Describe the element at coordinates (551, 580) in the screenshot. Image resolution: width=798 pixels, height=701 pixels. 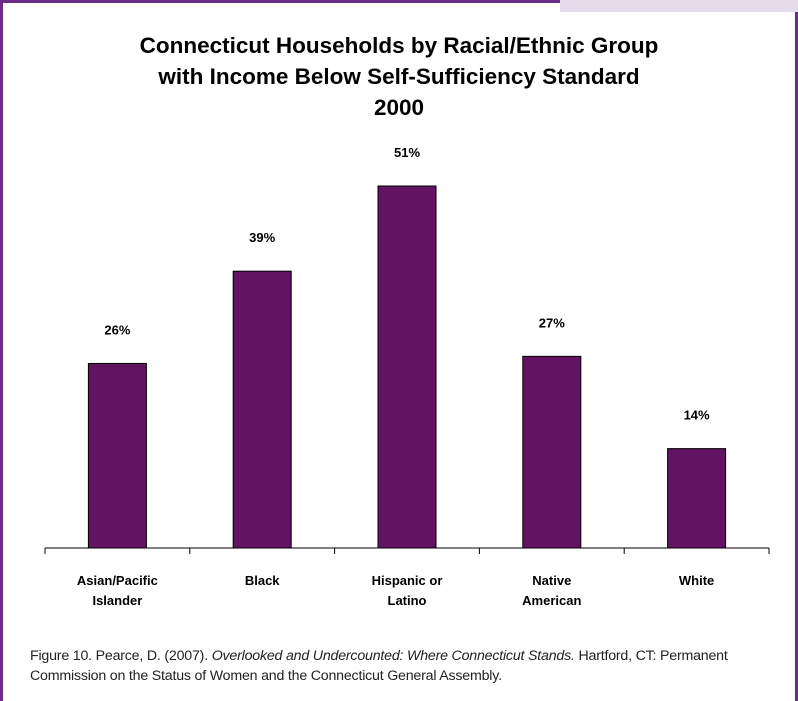
I see `category-label-3-0: Native` at that location.